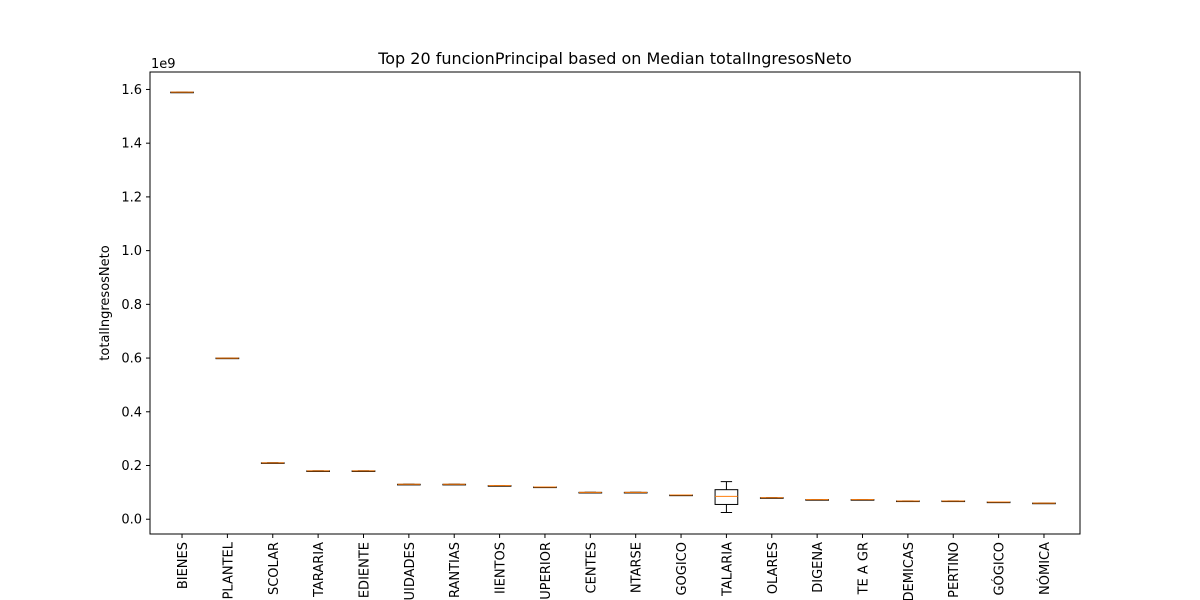 The width and height of the screenshot is (1200, 600). I want to click on y-tick-label: 0.0, so click(131, 520).